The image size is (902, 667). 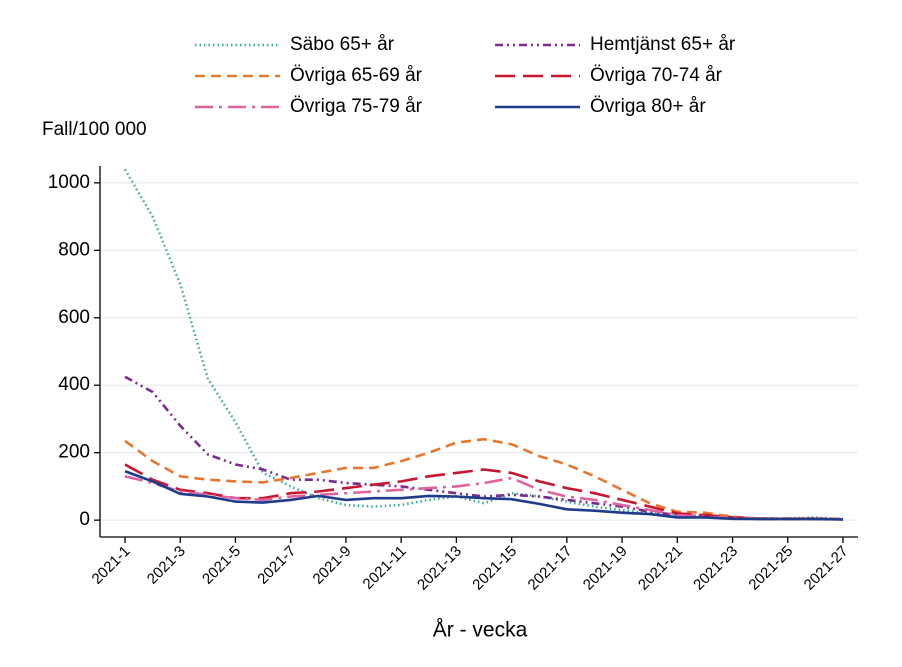 What do you see at coordinates (648, 106) in the screenshot?
I see `legend-label: Övriga 80+ år` at bounding box center [648, 106].